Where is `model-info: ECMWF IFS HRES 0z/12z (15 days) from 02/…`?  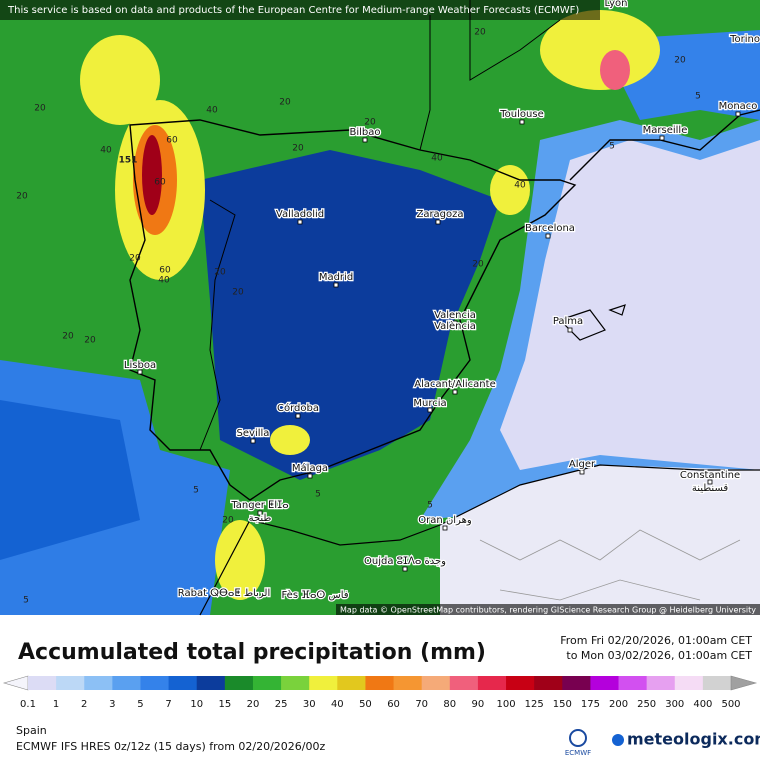 model-info: ECMWF IFS HRES 0z/12z (15 days) from 02/… is located at coordinates (171, 746).